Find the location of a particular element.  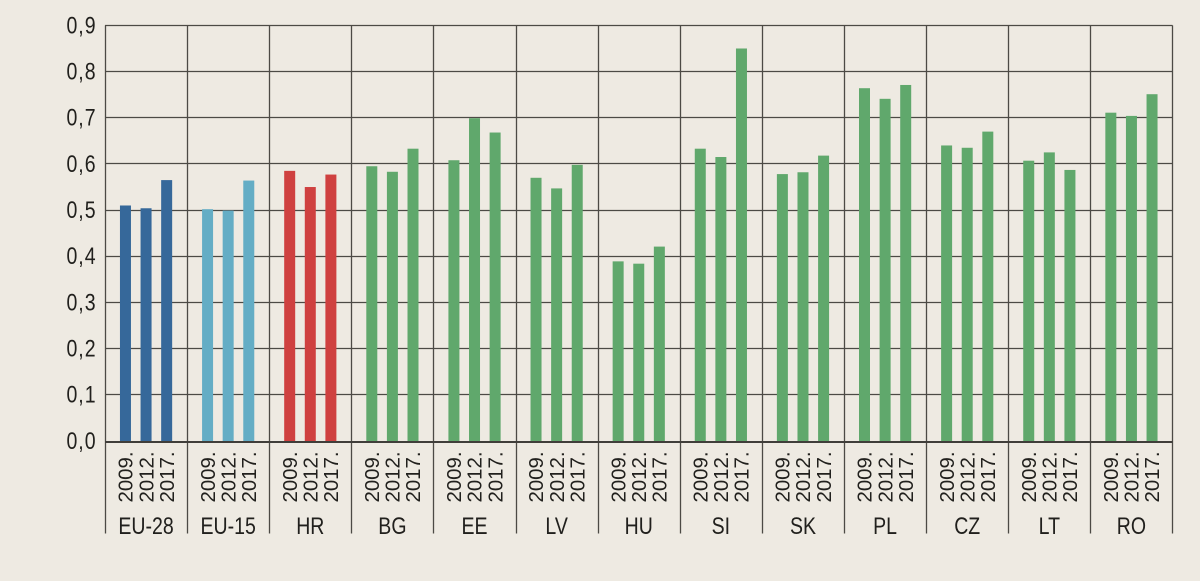

svg-text: 0,0 is located at coordinates (82, 441).